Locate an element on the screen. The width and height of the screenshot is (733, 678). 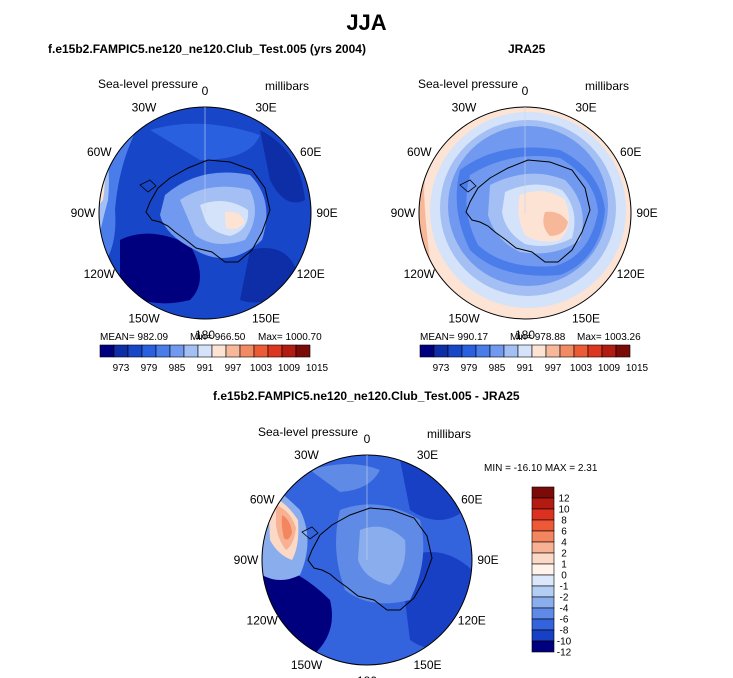
obs-colorbar-label: 991 is located at coordinates (525, 368).